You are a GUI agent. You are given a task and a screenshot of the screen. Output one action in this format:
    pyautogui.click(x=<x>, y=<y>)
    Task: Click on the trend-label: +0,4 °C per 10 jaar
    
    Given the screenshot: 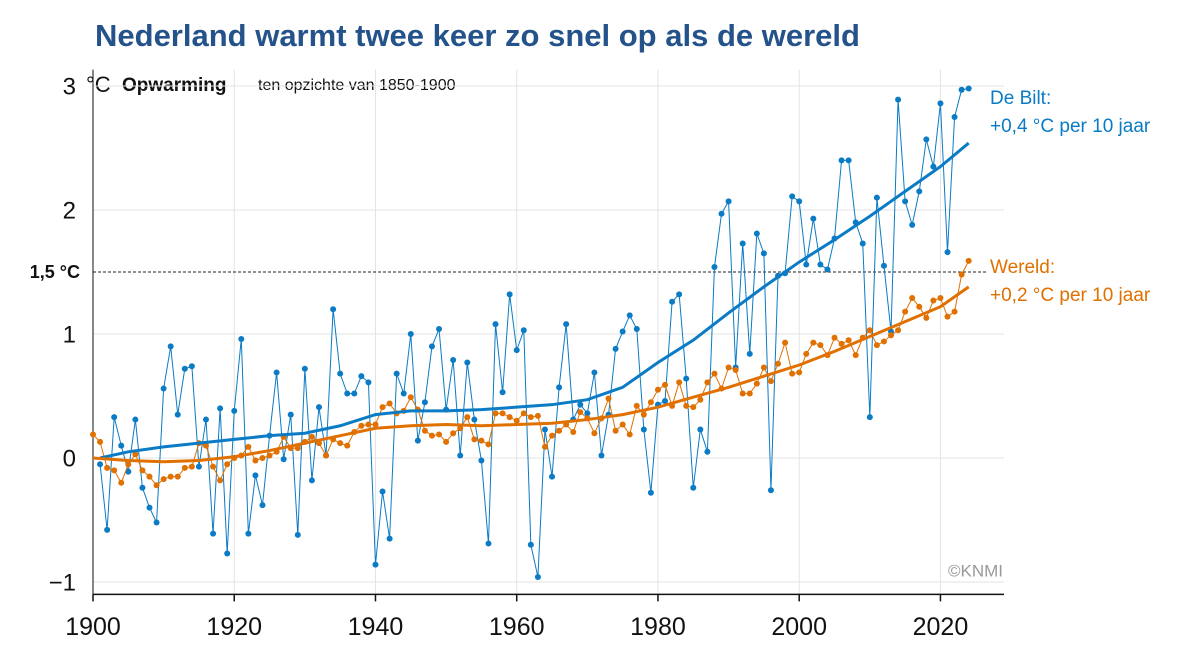 What is the action you would take?
    pyautogui.click(x=1070, y=126)
    